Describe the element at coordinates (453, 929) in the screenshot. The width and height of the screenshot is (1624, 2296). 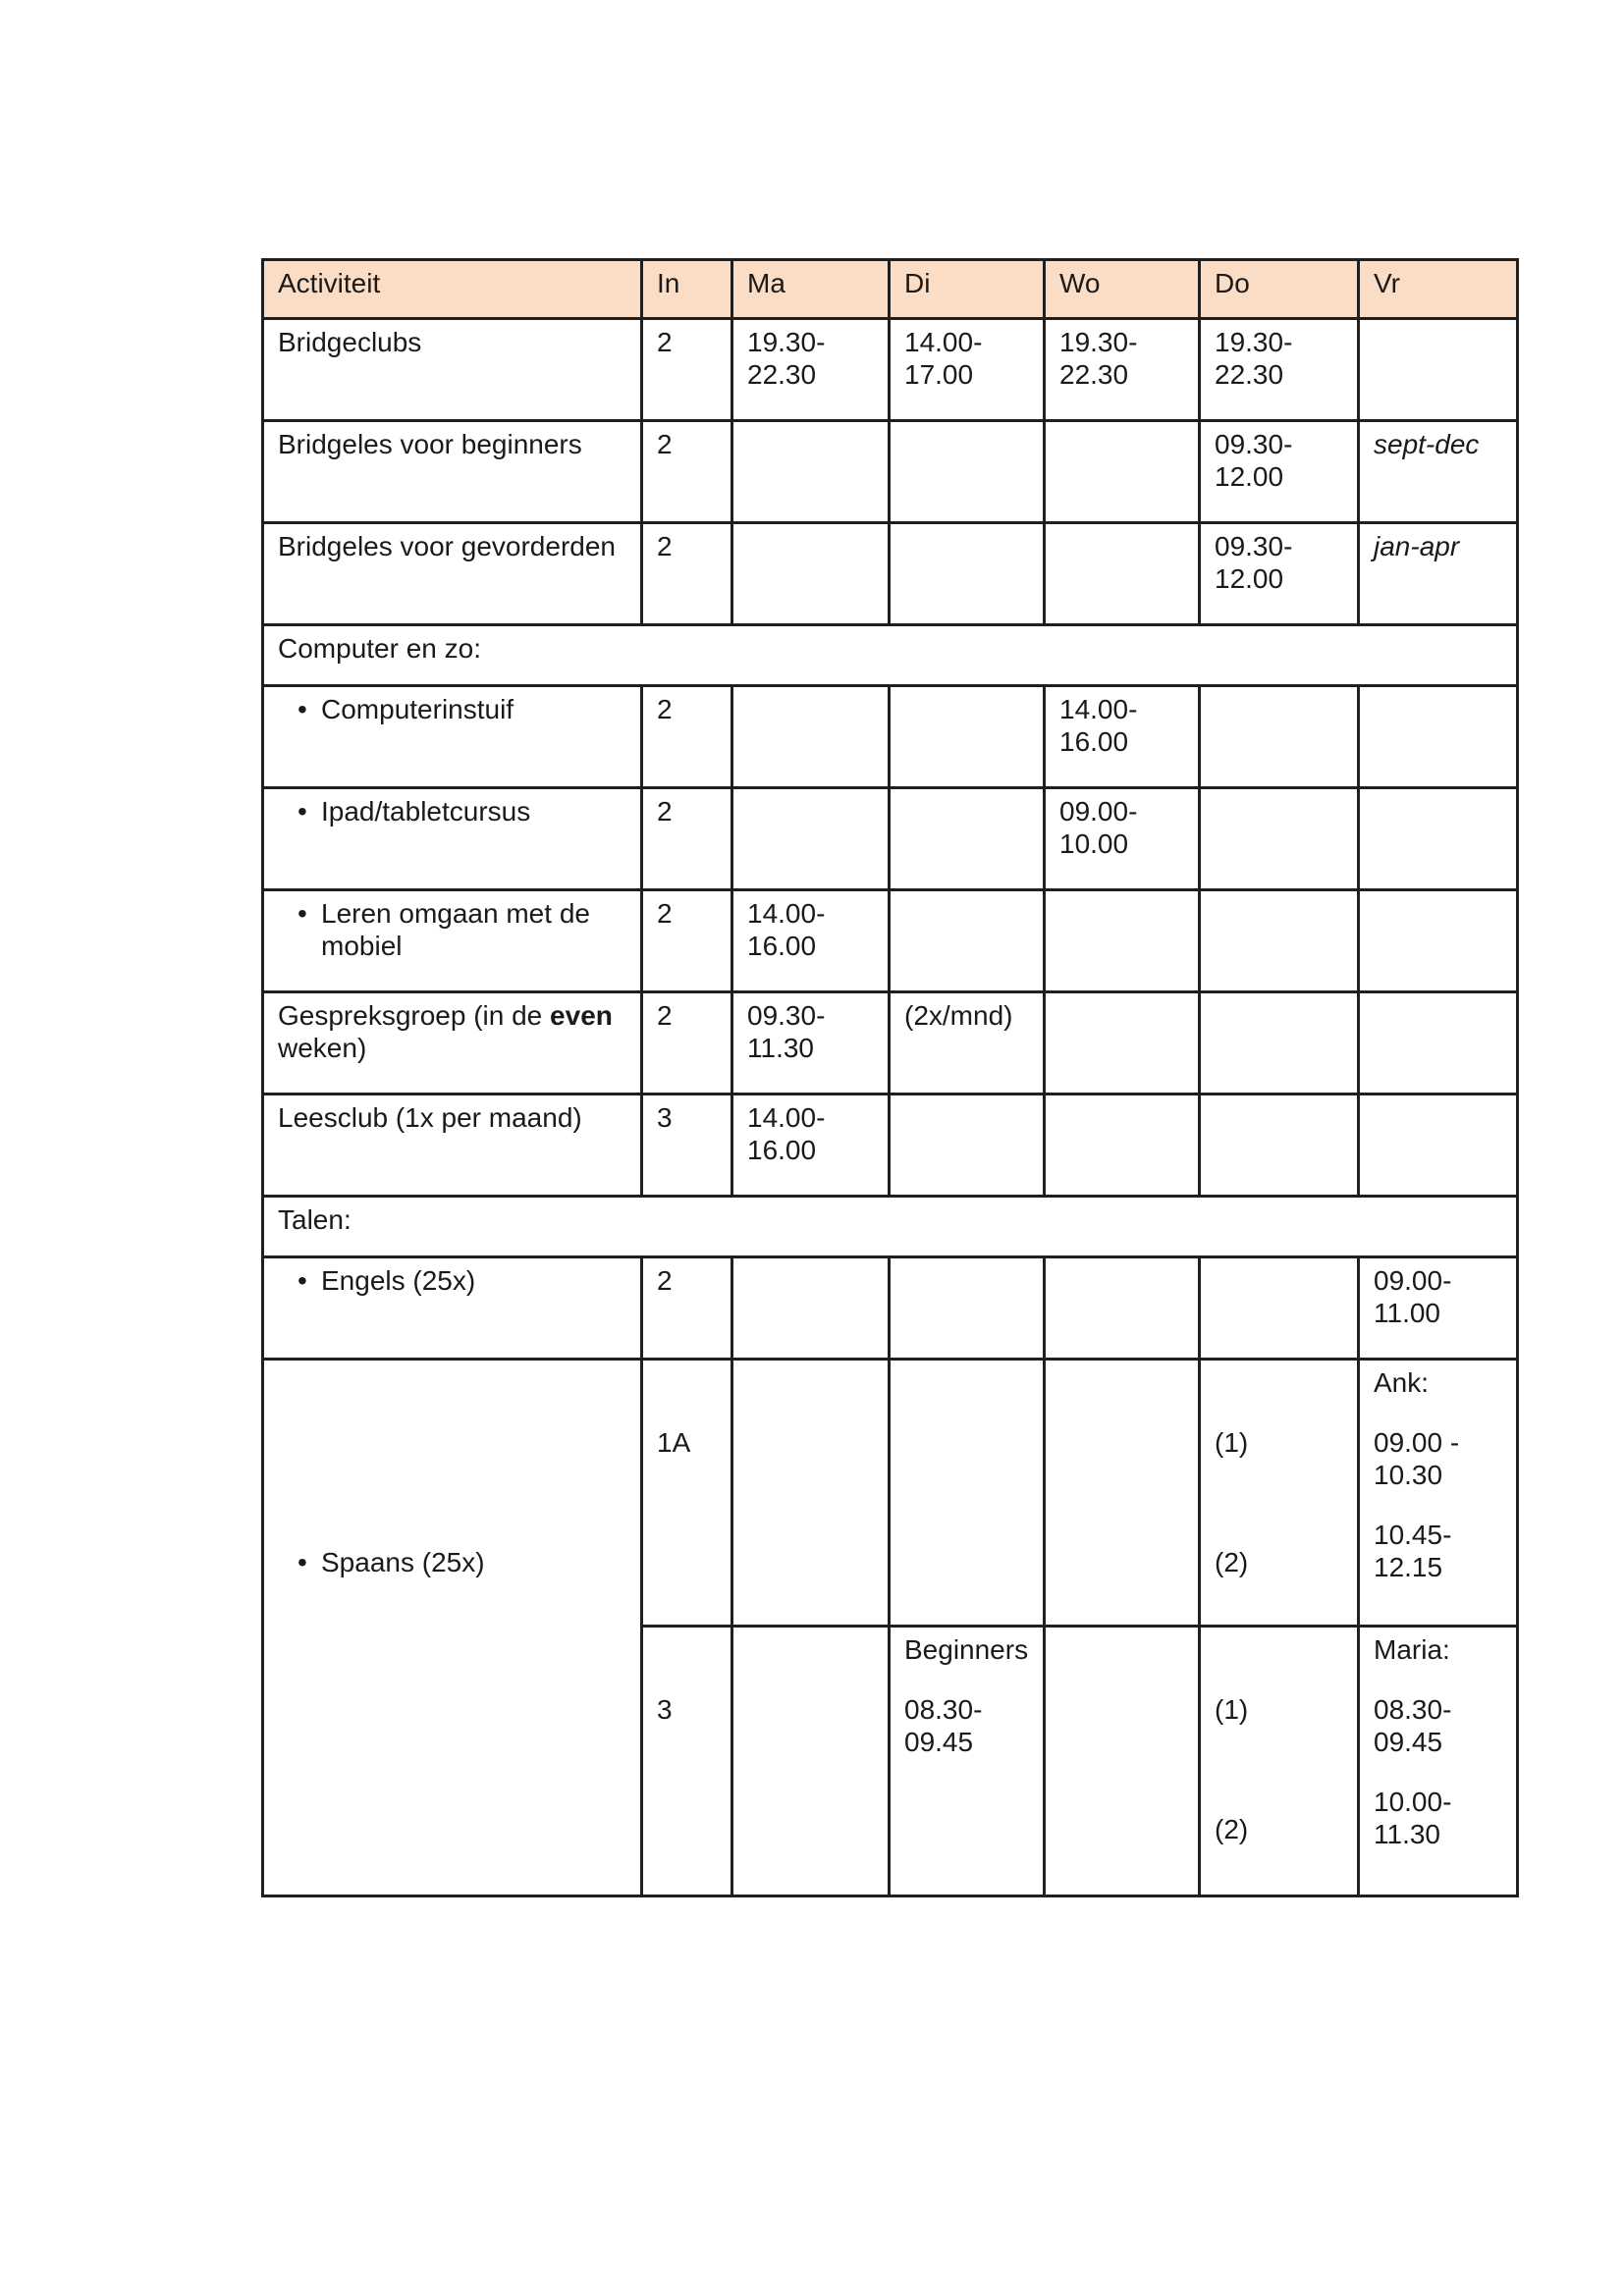
I see `cell-paragraph: Leren omgaan met de mobiel` at that location.